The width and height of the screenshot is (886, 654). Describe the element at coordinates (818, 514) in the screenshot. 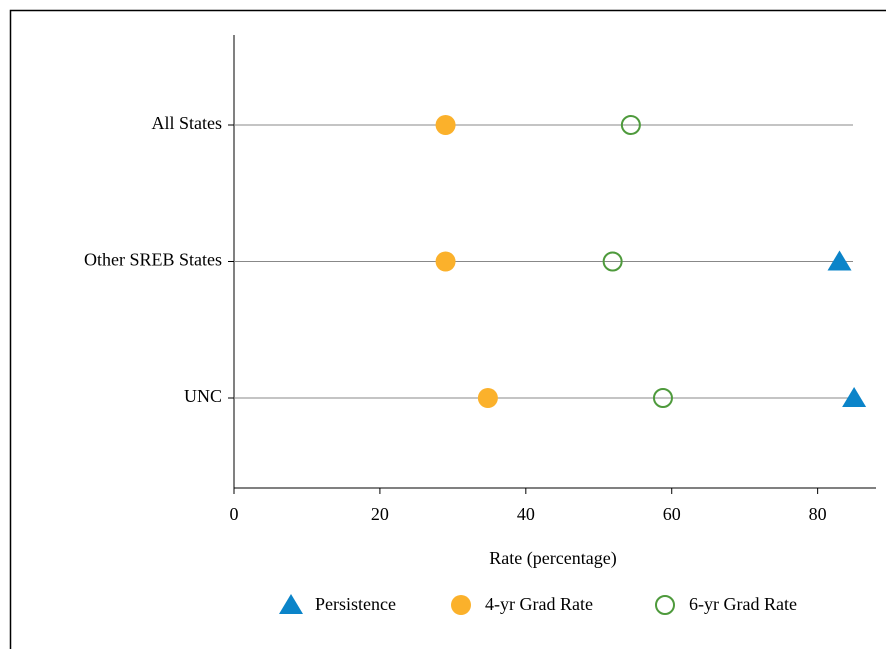

I see `x-tick-label: 80` at that location.